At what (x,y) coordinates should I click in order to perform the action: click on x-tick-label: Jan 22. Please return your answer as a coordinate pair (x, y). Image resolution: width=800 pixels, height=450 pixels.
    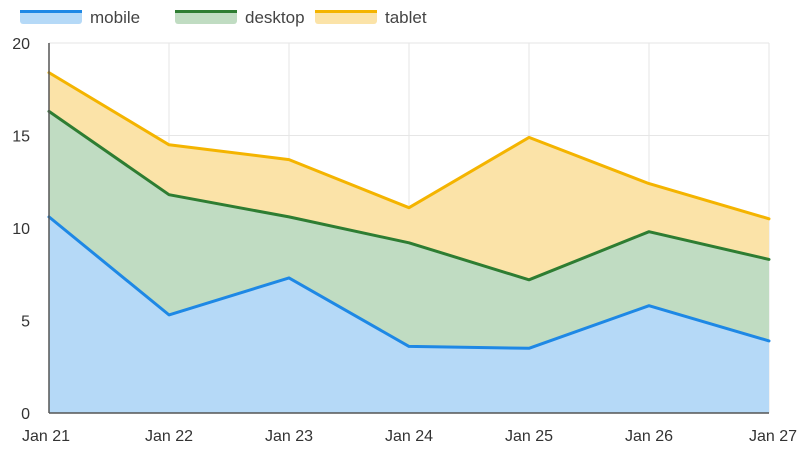
    Looking at the image, I should click on (169, 436).